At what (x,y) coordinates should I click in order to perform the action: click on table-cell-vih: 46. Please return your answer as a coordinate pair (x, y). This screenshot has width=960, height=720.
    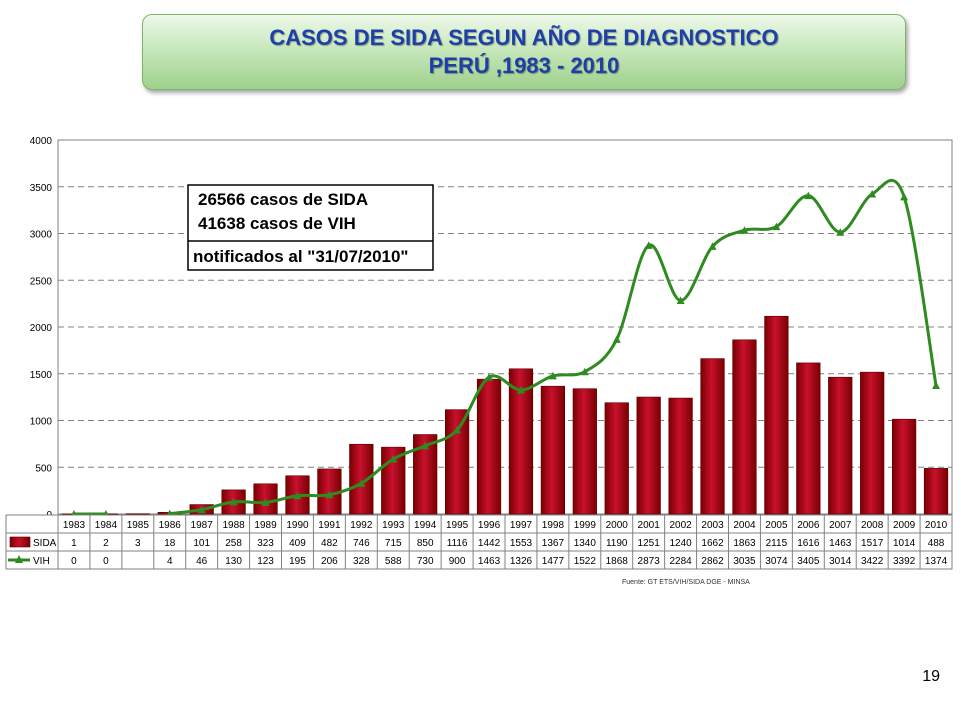
    Looking at the image, I should click on (202, 561).